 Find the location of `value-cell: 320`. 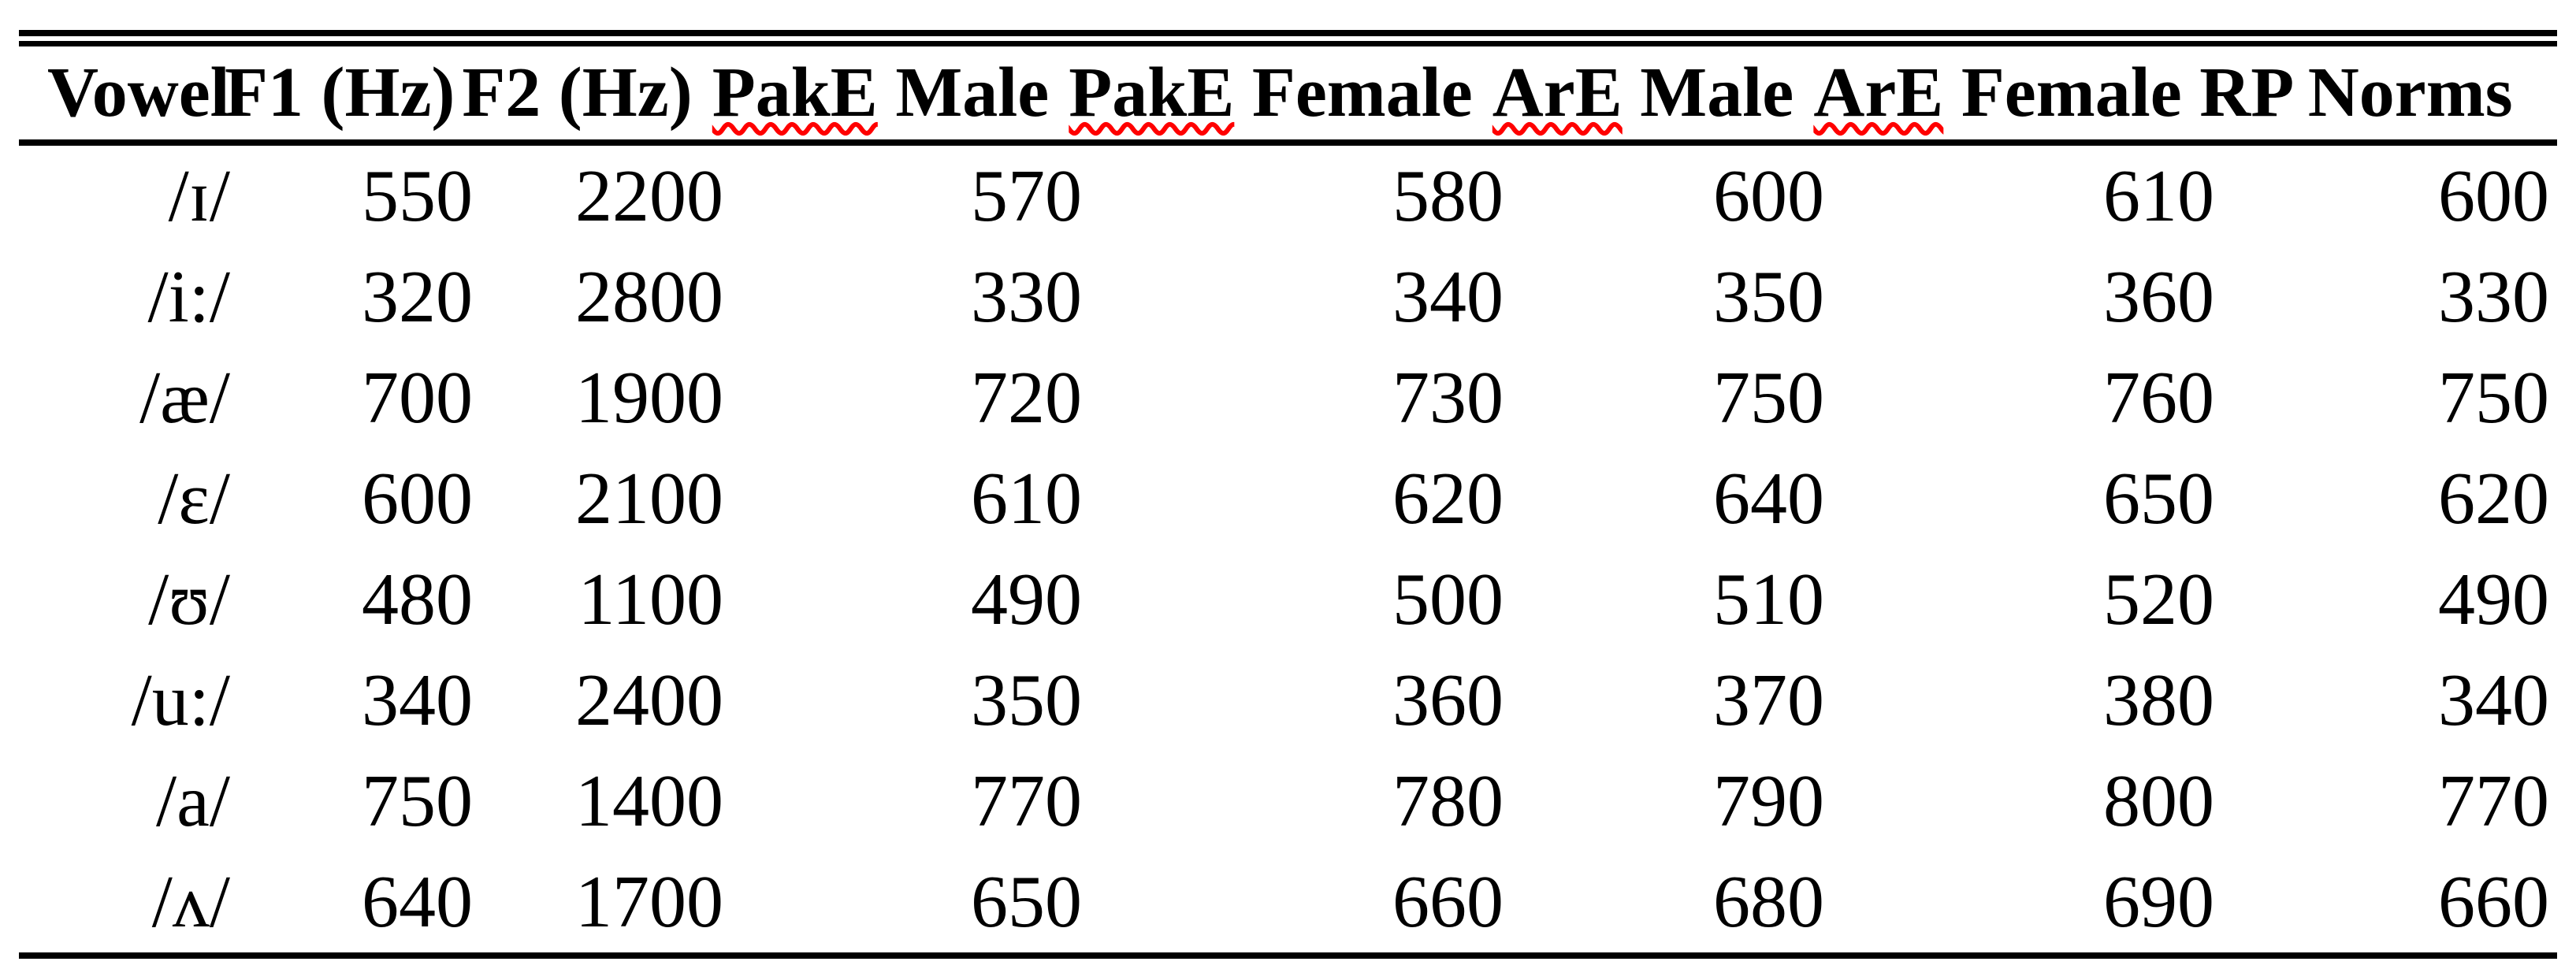

value-cell: 320 is located at coordinates (417, 297).